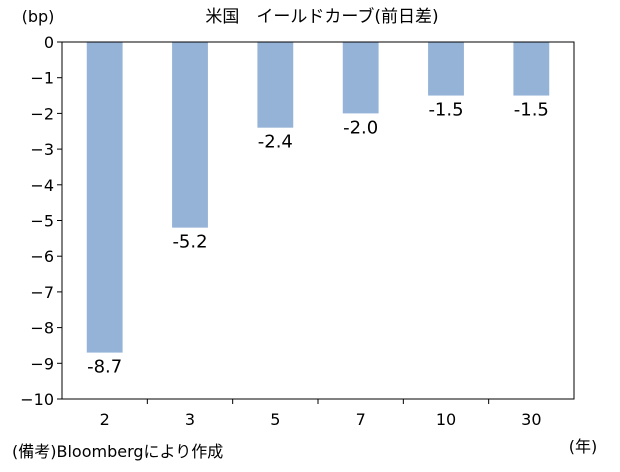  I want to click on y-tick-label: −10, so click(37, 399).